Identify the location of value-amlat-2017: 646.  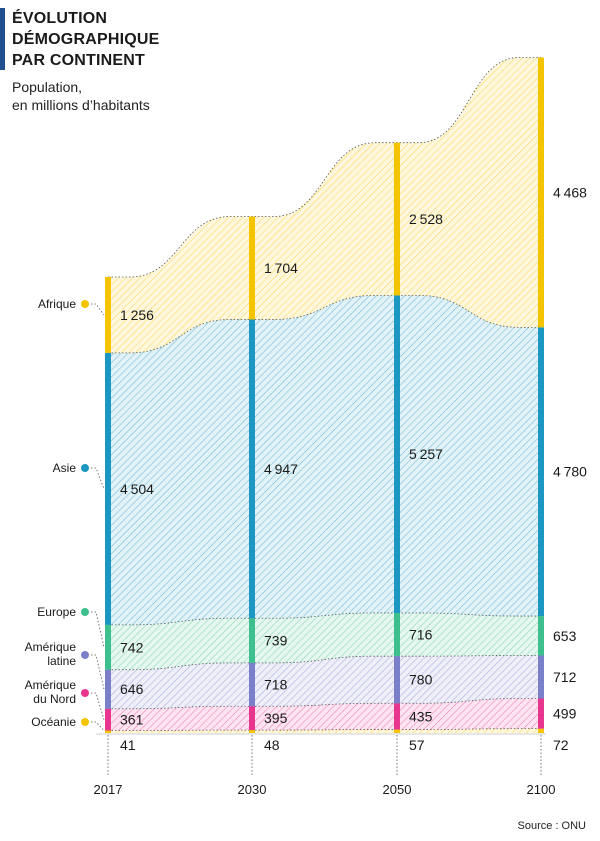
(132, 689).